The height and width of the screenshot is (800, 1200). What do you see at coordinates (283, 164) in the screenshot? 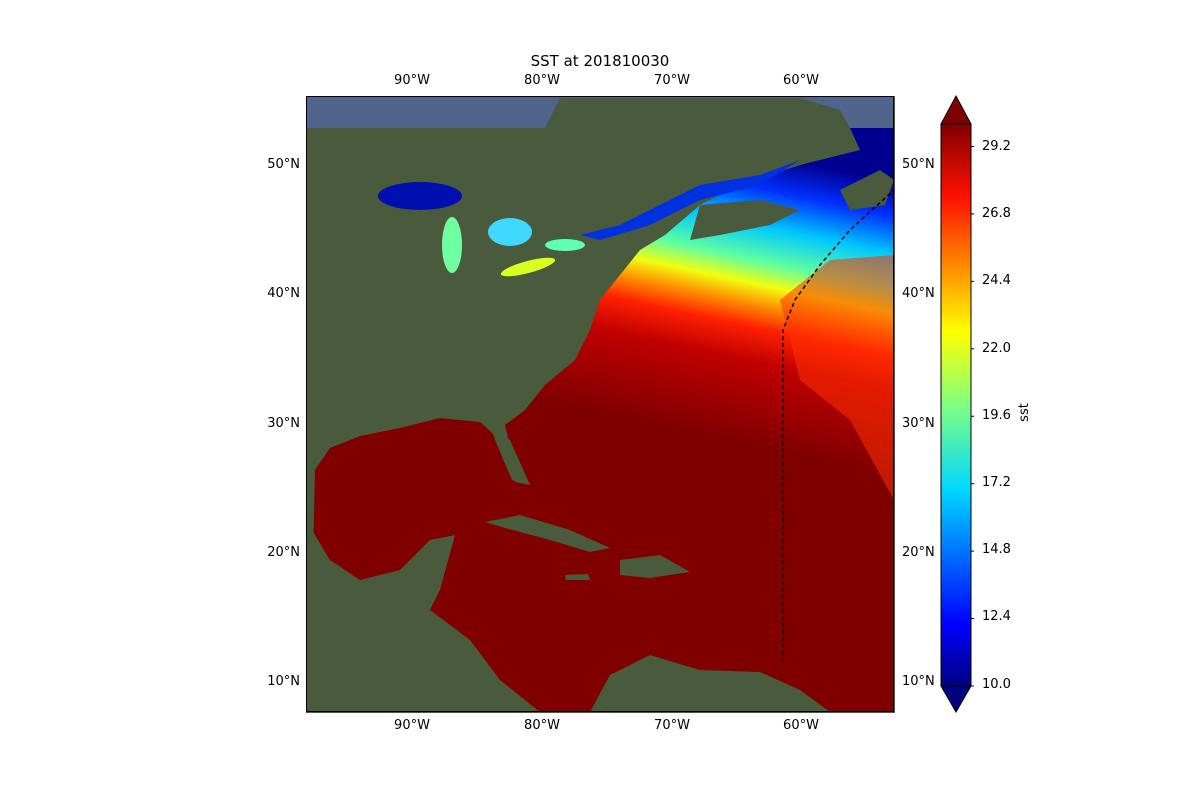
I see `lat-tick-left: 50°N` at bounding box center [283, 164].